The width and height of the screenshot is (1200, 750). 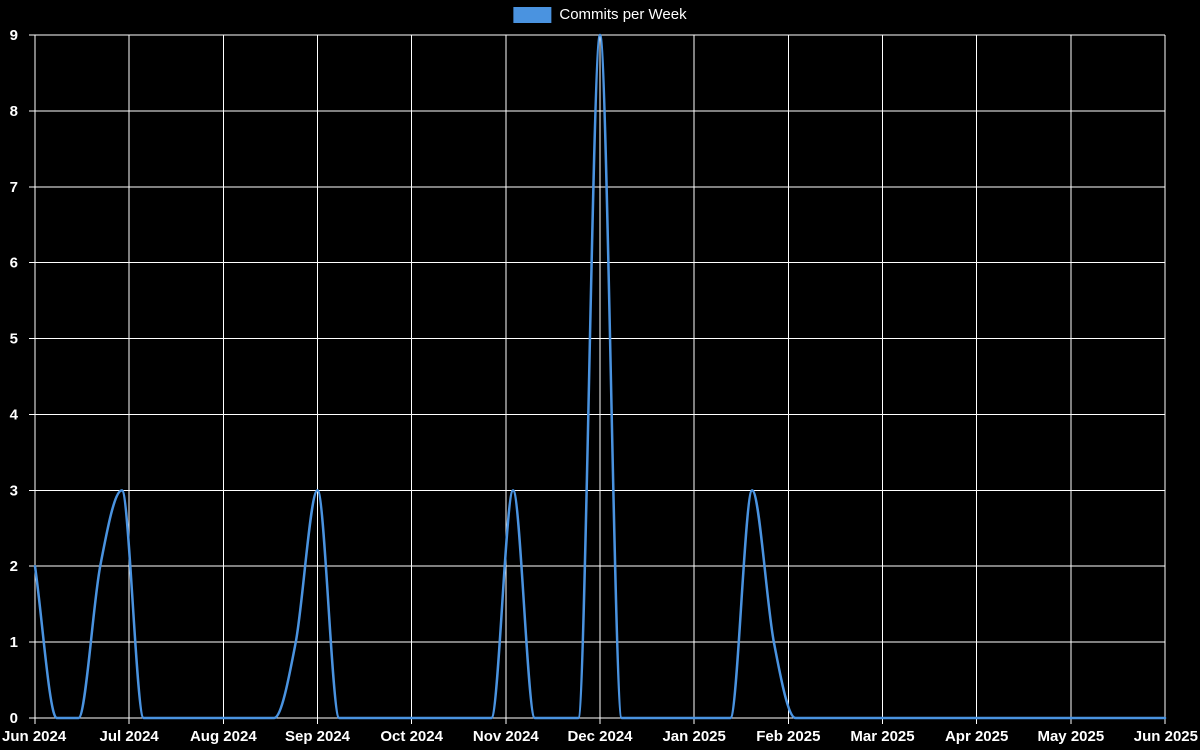 What do you see at coordinates (1070, 736) in the screenshot?
I see `x-tick-label: May 2025` at bounding box center [1070, 736].